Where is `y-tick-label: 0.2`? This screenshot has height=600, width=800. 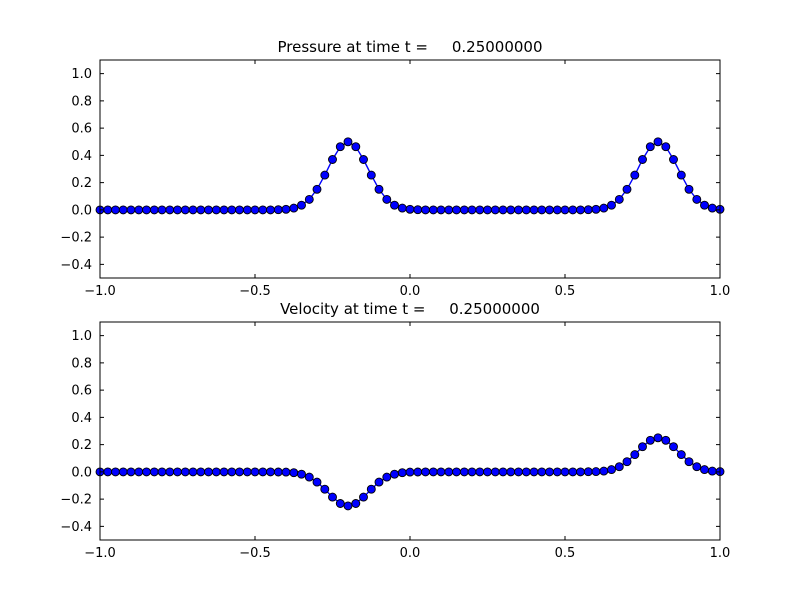 y-tick-label: 0.2 is located at coordinates (81, 183).